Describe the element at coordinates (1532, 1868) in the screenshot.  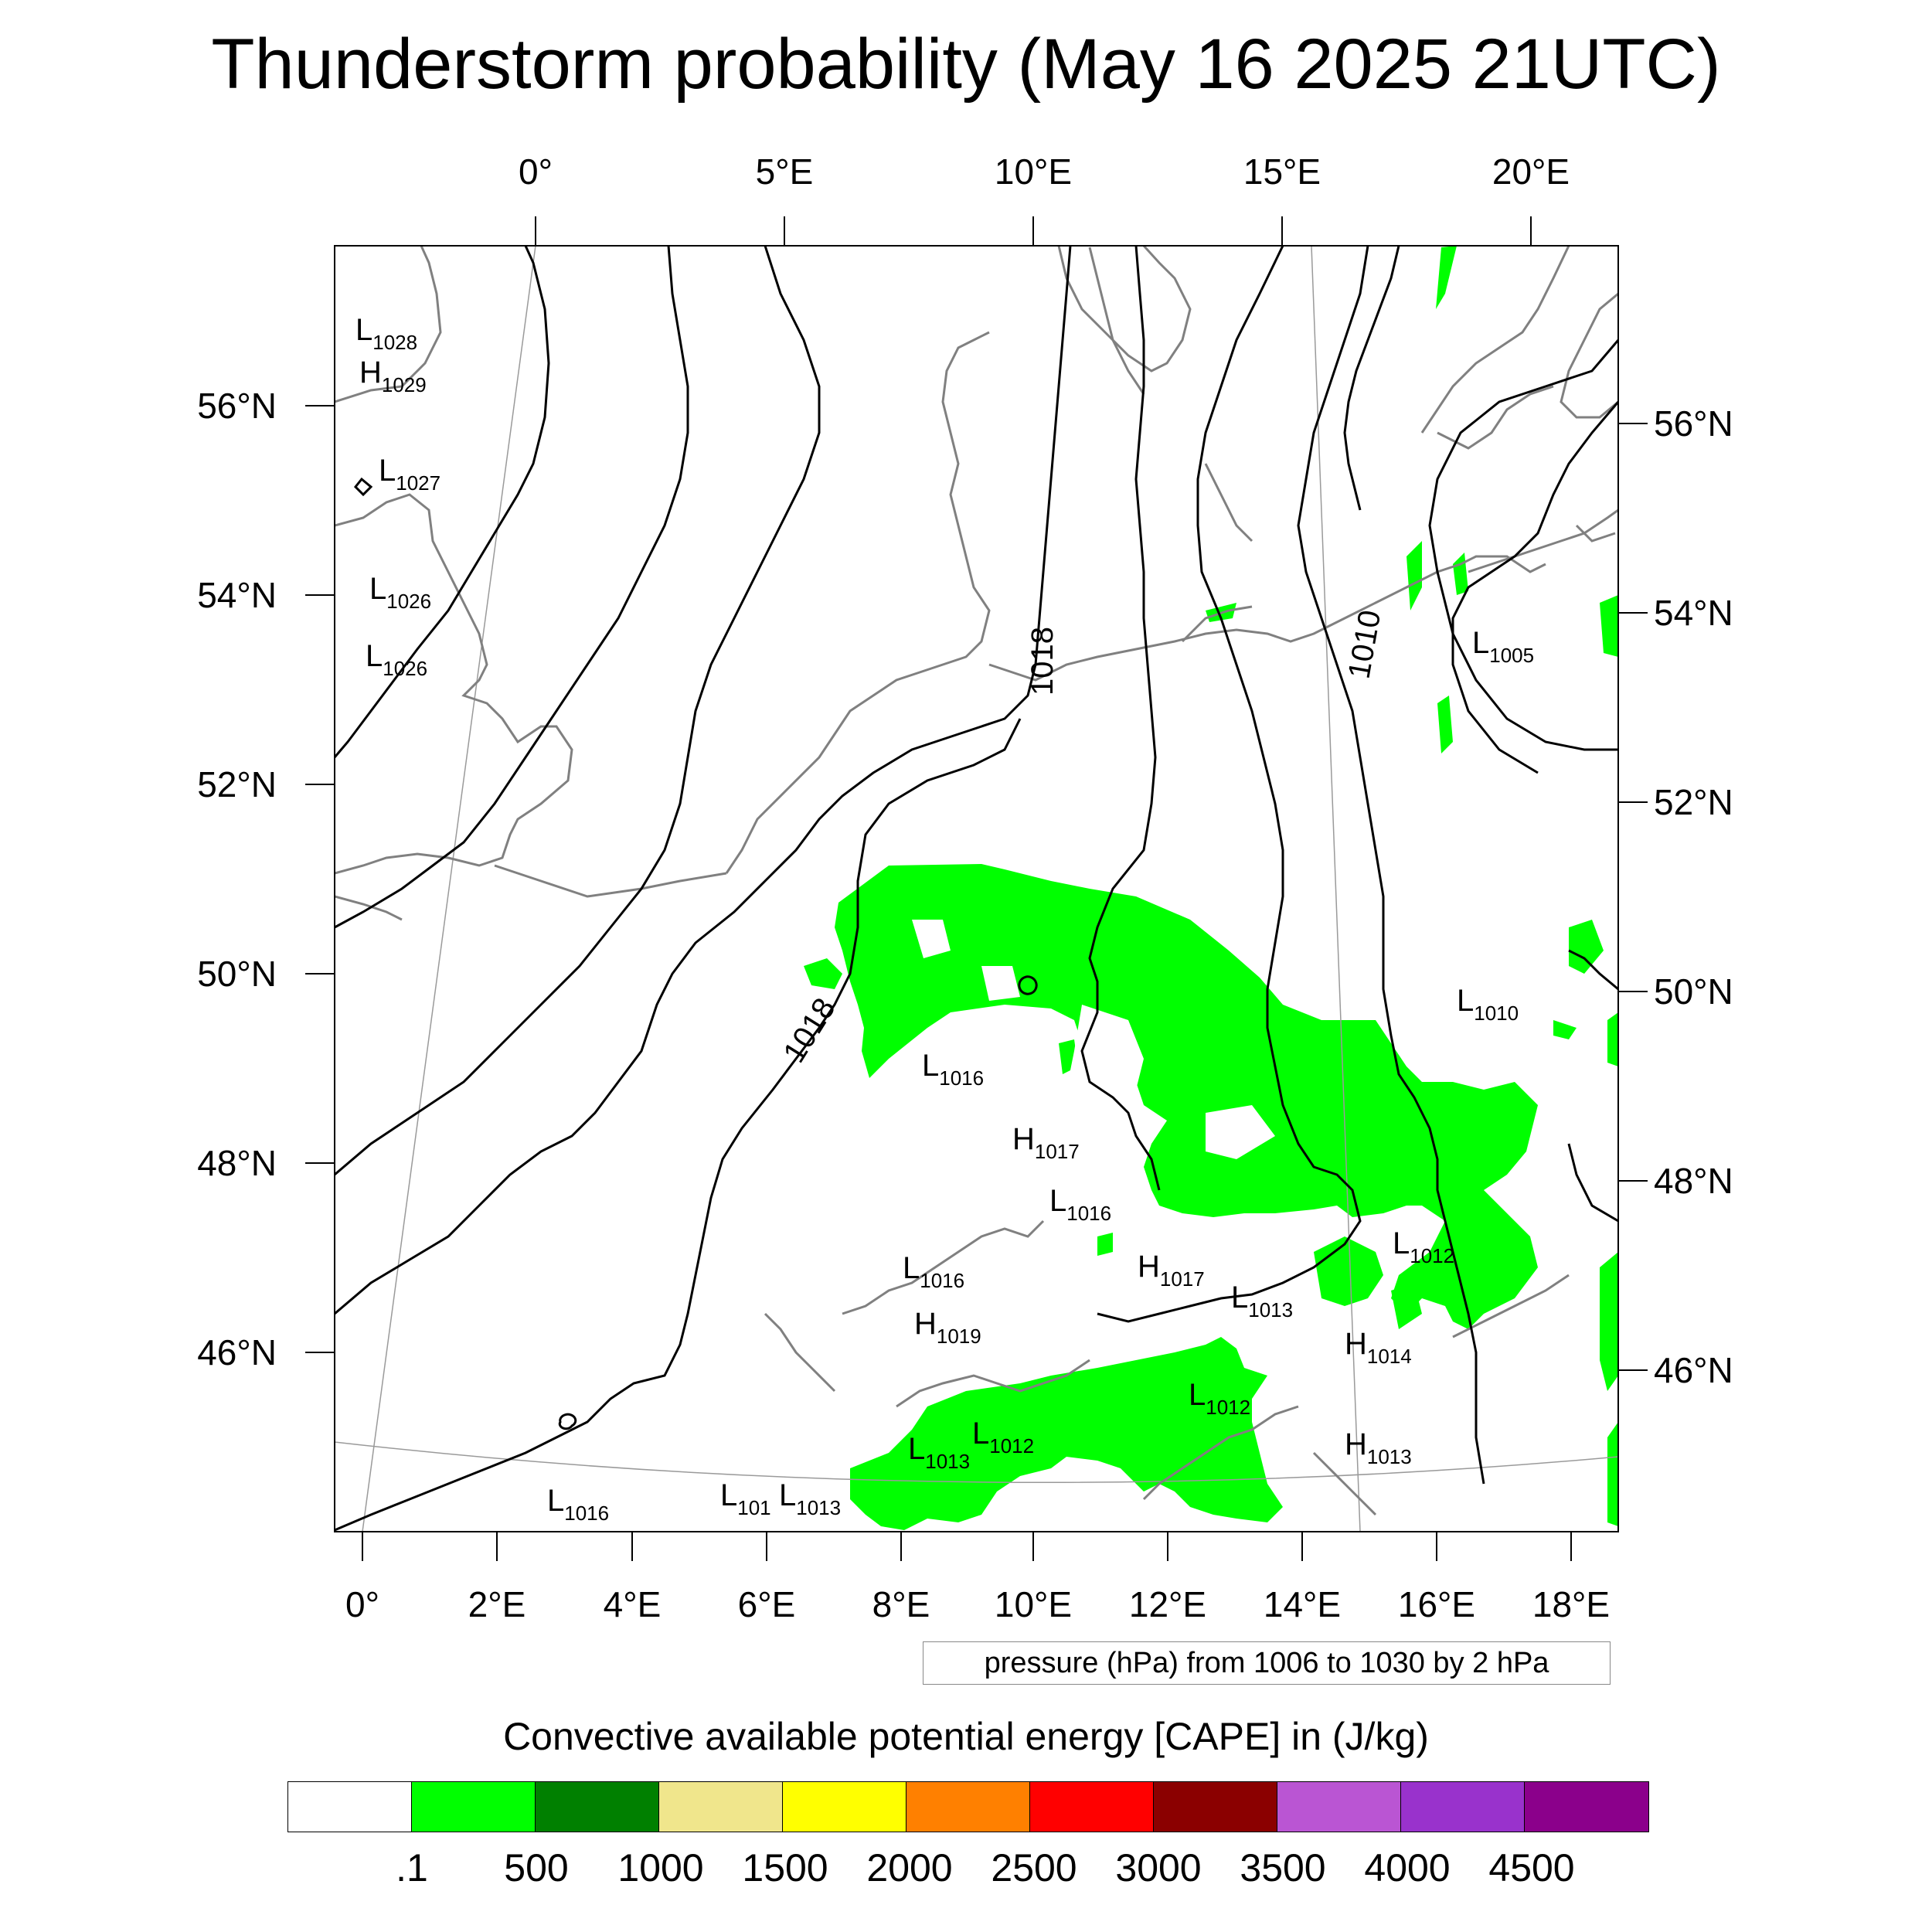
I see `colorbar-label: 4500` at that location.